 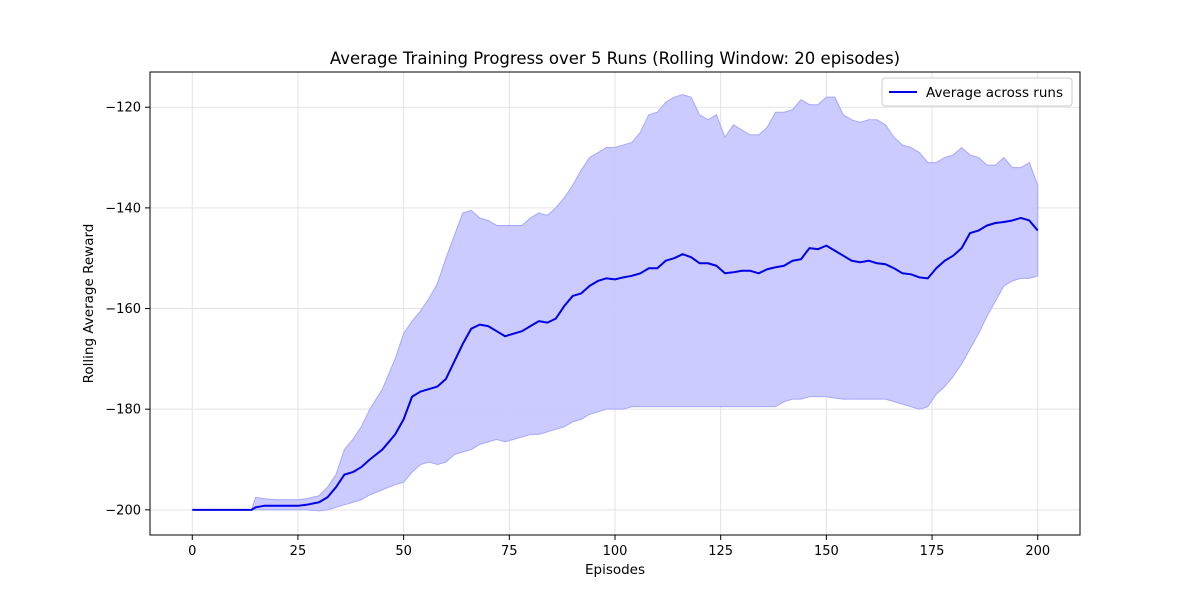 What do you see at coordinates (403, 551) in the screenshot?
I see `x-tick-label: 50` at bounding box center [403, 551].